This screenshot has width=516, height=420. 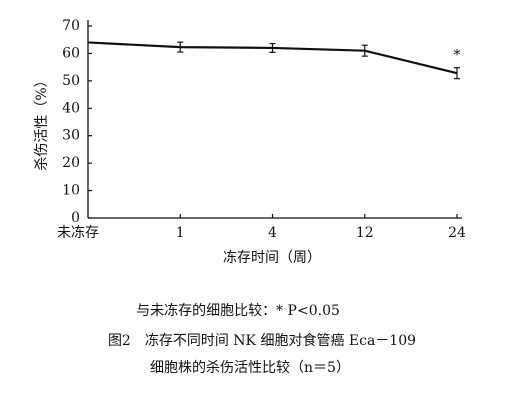 What do you see at coordinates (71, 136) in the screenshot?
I see `y-tick-label: 30` at bounding box center [71, 136].